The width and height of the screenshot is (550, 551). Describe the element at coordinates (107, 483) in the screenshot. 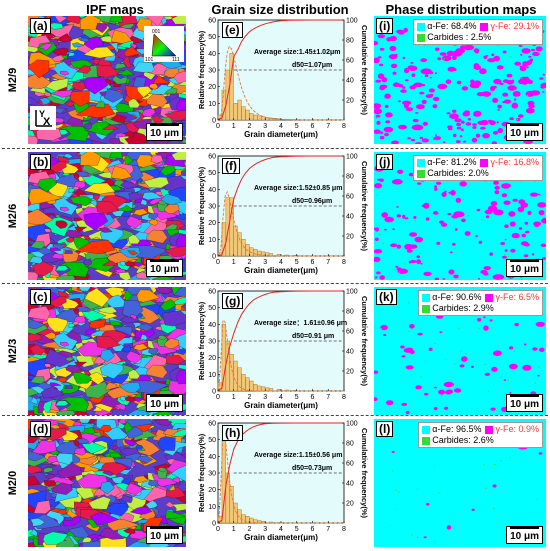

I see `ipf-map-image` at that location.